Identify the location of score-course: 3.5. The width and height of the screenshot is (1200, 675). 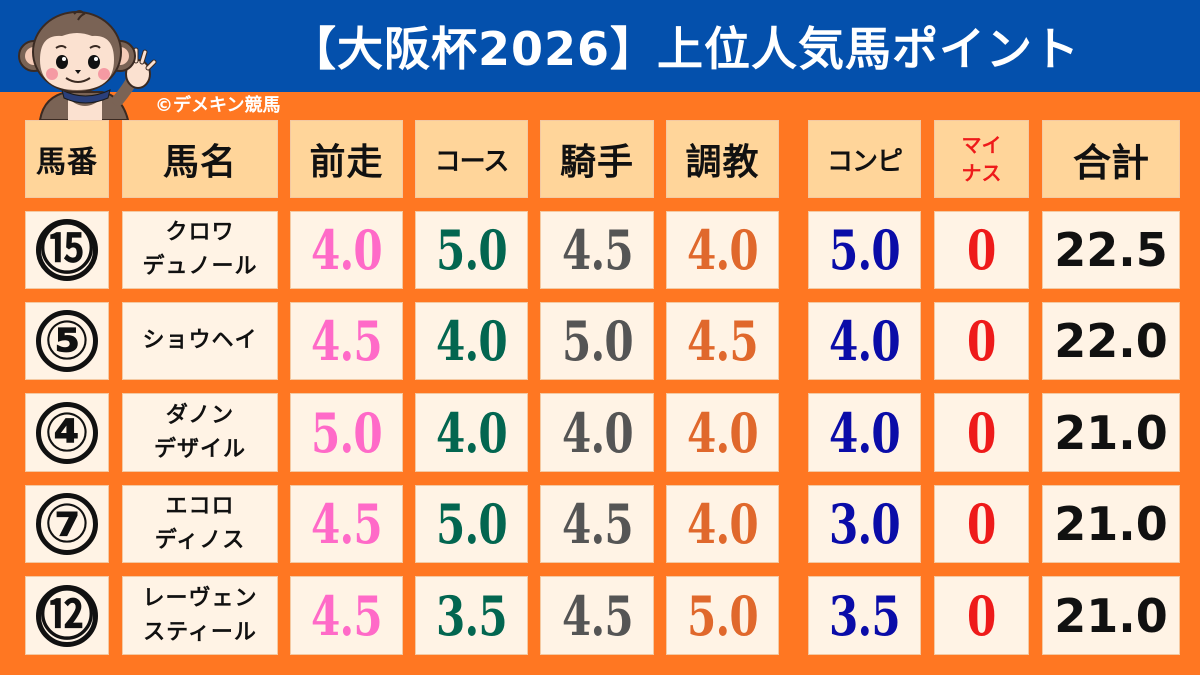
(472, 615).